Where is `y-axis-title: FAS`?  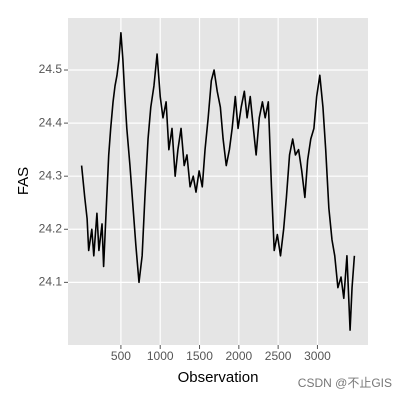 y-axis-title: FAS is located at coordinates (23, 181).